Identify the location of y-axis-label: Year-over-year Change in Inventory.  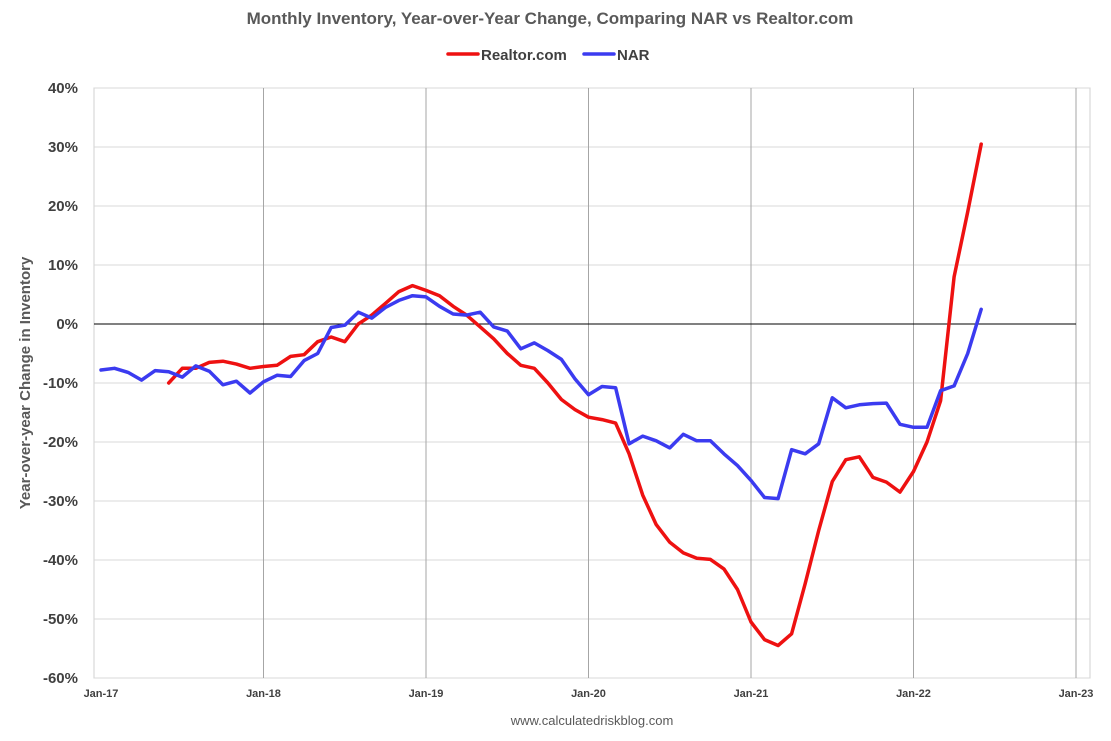
(25, 382).